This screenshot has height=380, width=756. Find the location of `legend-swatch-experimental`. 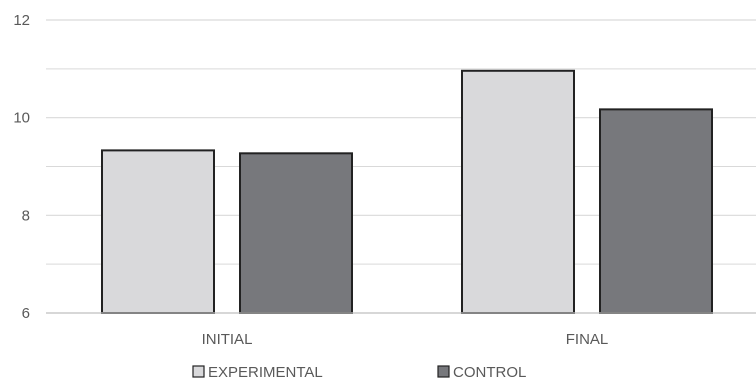

legend-swatch-experimental is located at coordinates (198, 371).